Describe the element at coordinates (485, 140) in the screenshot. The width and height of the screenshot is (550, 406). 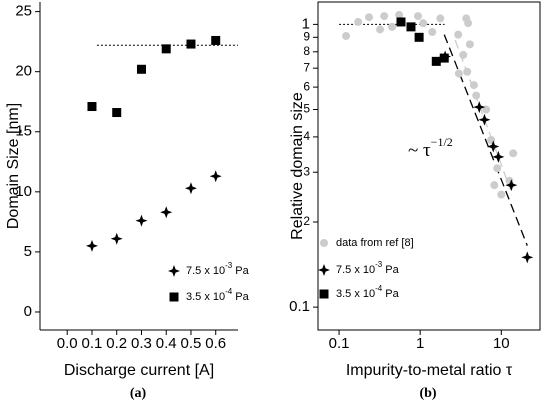
I see `fit-line` at that location.